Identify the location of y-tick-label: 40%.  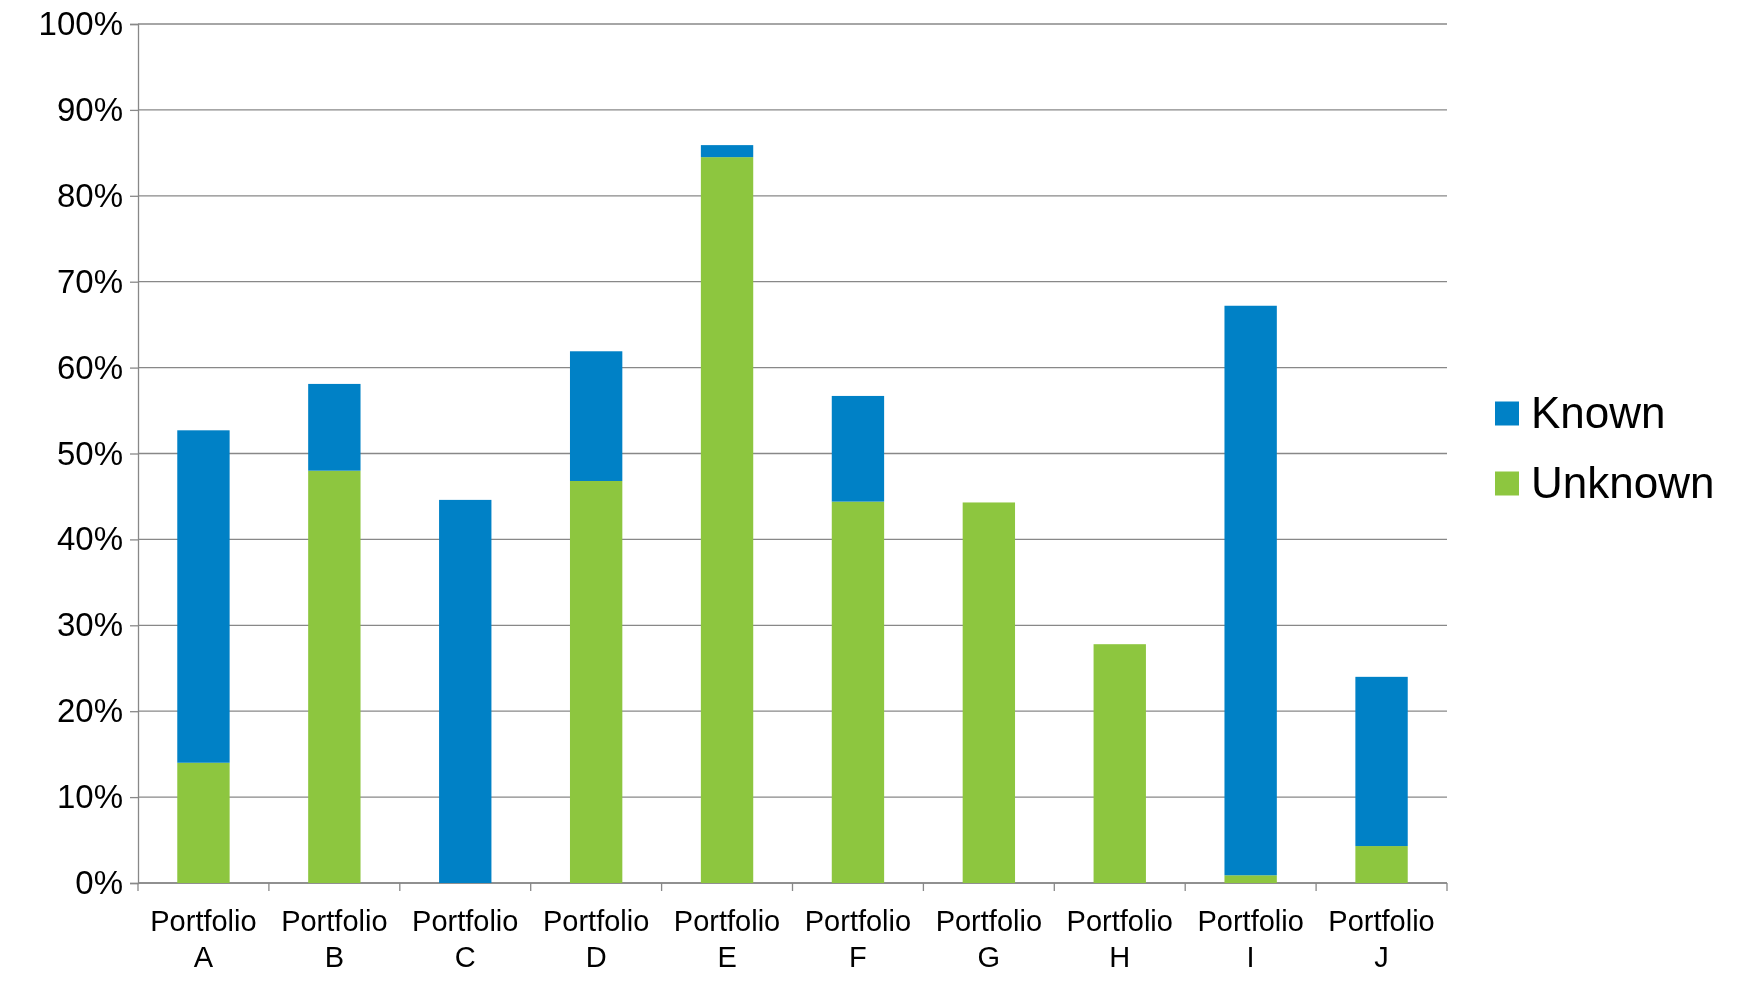
(89, 539).